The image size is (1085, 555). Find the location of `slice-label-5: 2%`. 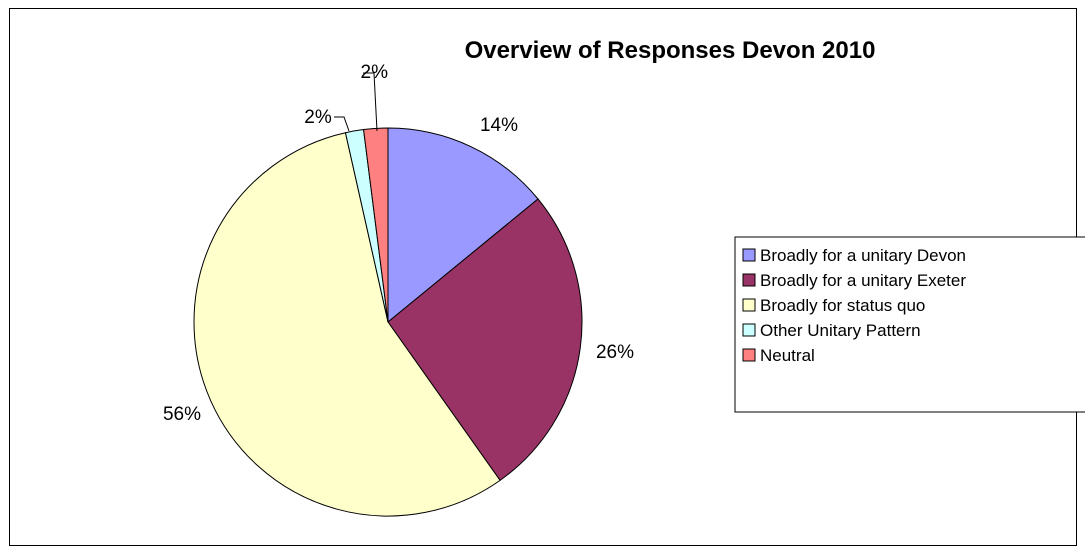

slice-label-5: 2% is located at coordinates (375, 72).